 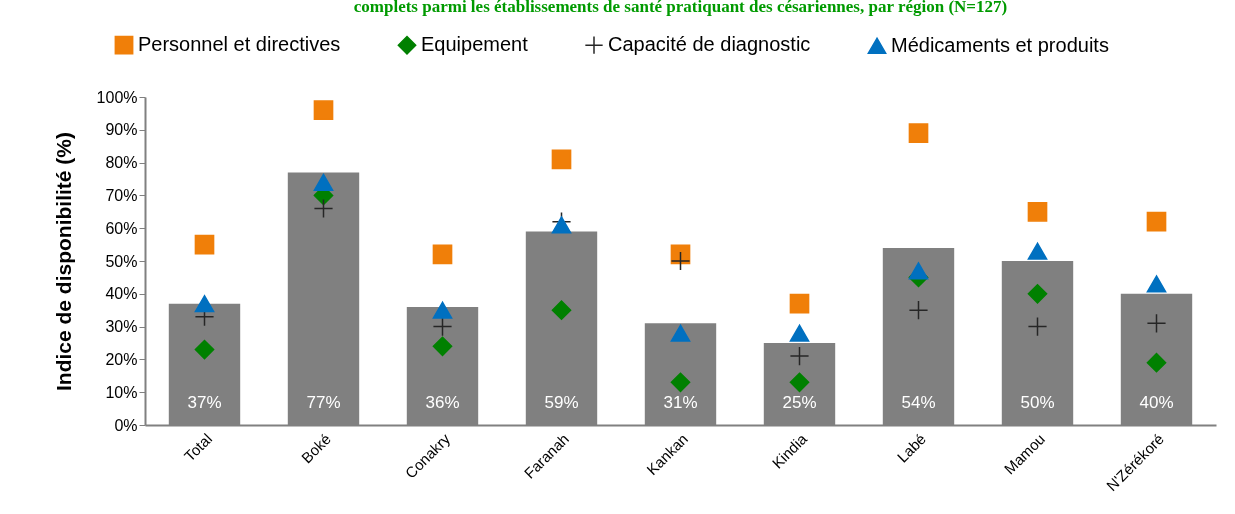 What do you see at coordinates (204, 402) in the screenshot?
I see `data-label: 37%` at bounding box center [204, 402].